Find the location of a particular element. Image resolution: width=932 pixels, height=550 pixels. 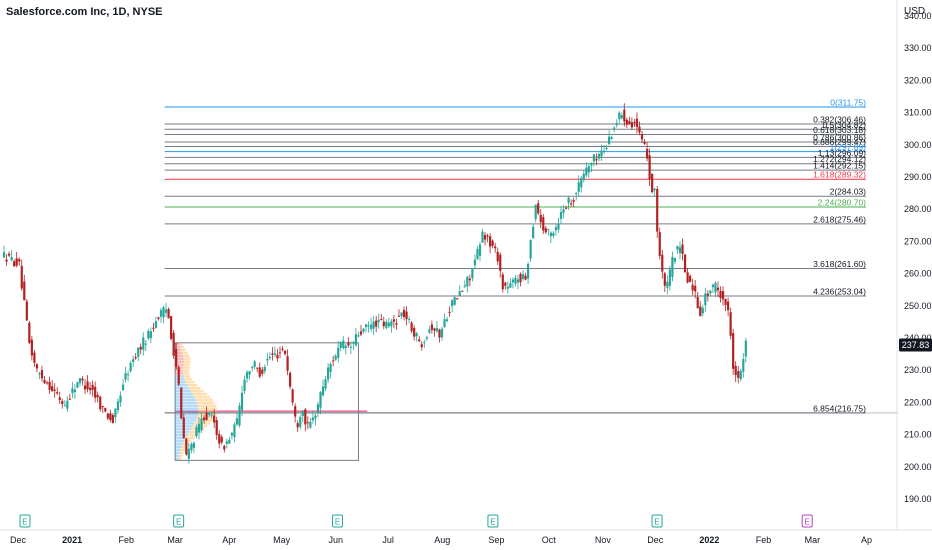

volume-profile-box is located at coordinates (266, 401).